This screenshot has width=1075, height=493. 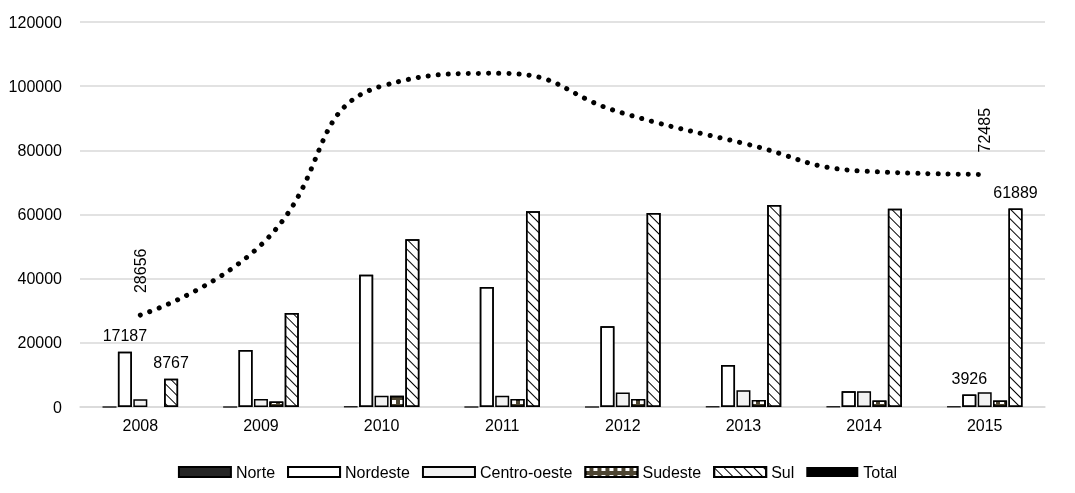 I want to click on x-tick-label: 2014, so click(x=864, y=425).